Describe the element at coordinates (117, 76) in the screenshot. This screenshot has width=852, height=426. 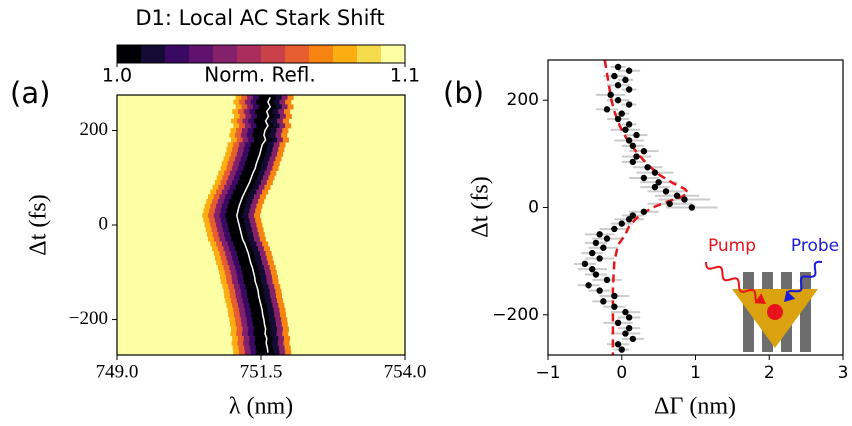
I see `colorbar-tick-label: 1.0` at that location.